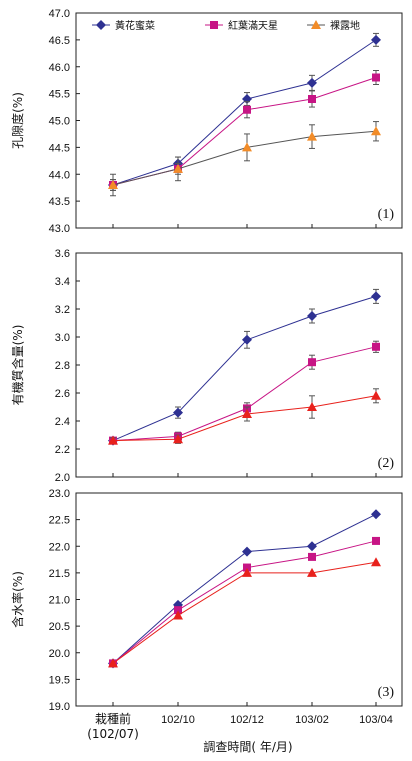 The height and width of the screenshot is (761, 412). Describe the element at coordinates (17, 599) in the screenshot. I see `y-axis-title: 含水率(%)` at that location.